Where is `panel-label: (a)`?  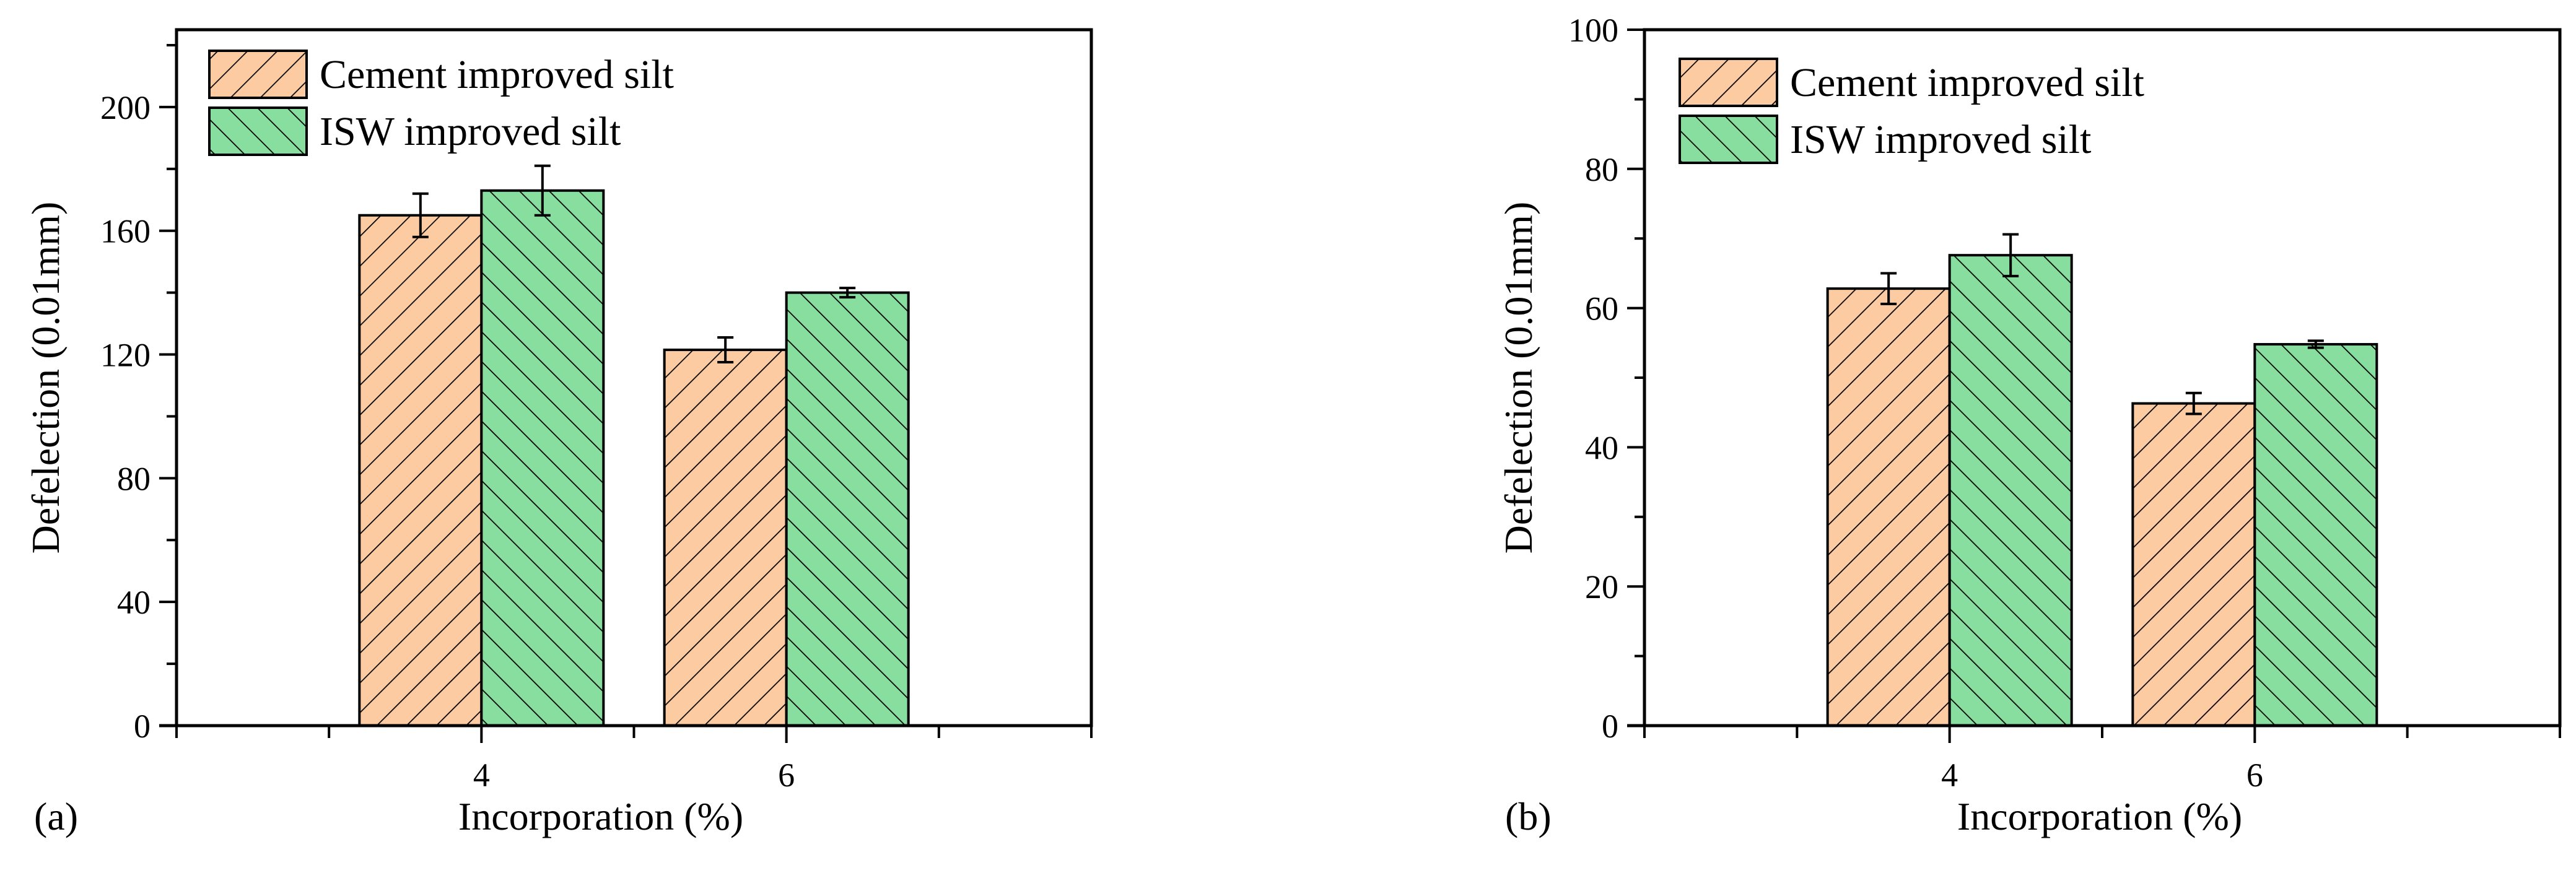
panel-label: (a) is located at coordinates (56, 816).